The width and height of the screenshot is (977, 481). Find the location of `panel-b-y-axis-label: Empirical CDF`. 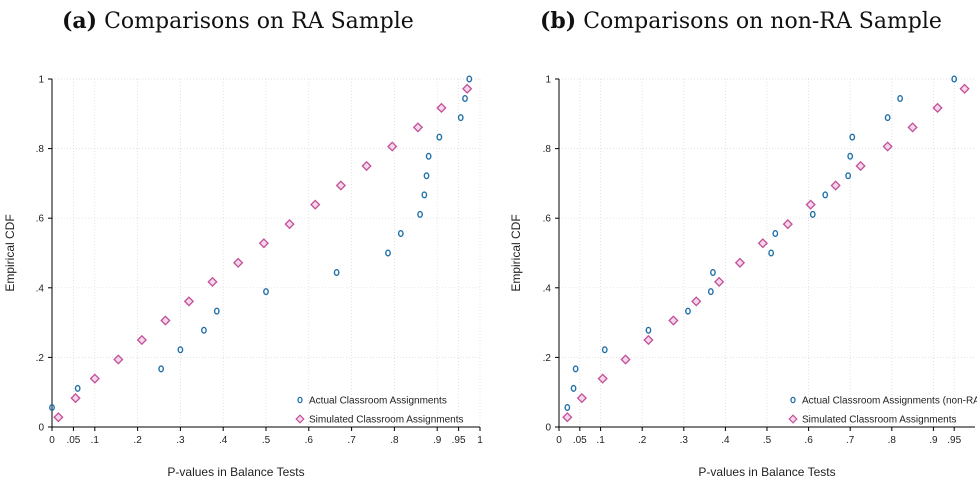

panel-b-y-axis-label: Empirical CDF is located at coordinates (516, 252).